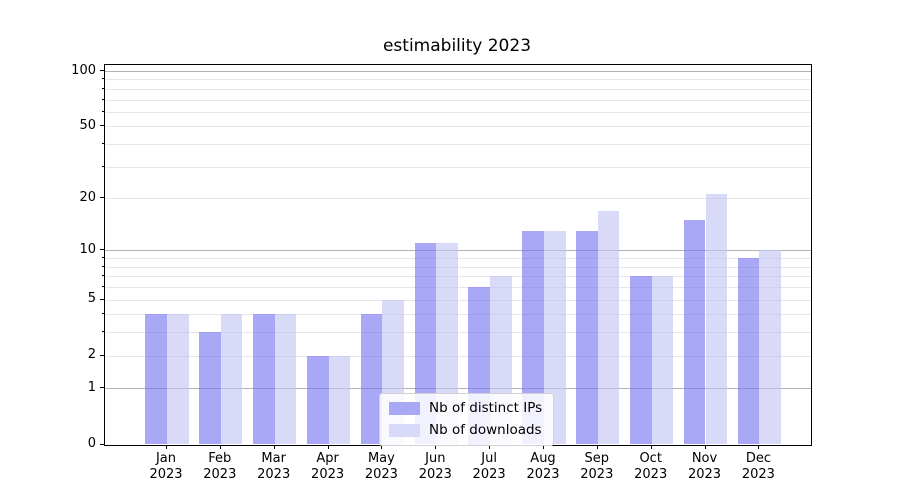 The height and width of the screenshot is (500, 900). What do you see at coordinates (662, 360) in the screenshot?
I see `bar-nb-of-downloads-oct` at bounding box center [662, 360].